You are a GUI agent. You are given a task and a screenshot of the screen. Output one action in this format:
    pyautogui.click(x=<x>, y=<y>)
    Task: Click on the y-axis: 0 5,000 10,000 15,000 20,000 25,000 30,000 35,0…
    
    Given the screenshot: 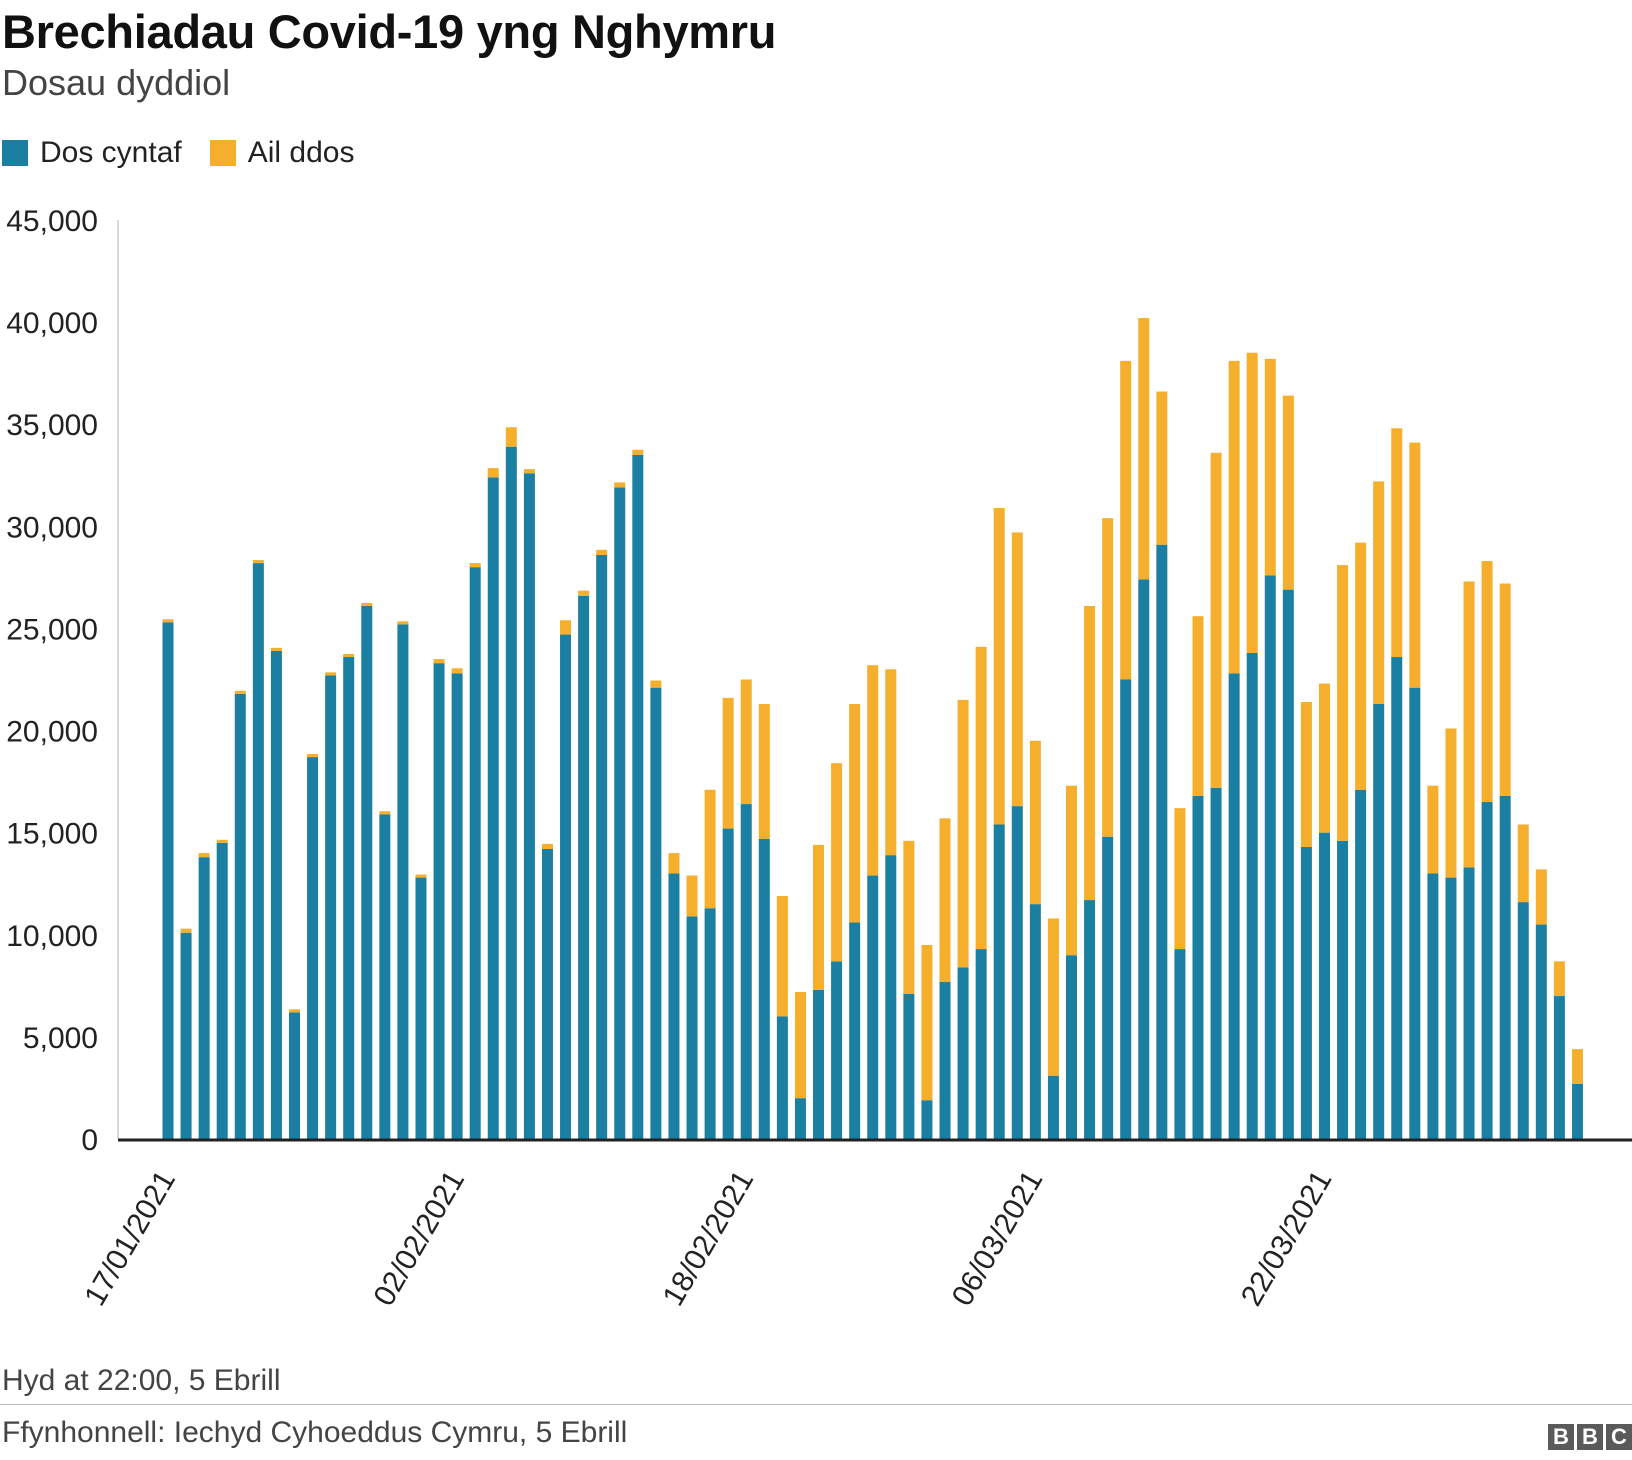 What is the action you would take?
    pyautogui.click(x=62, y=681)
    